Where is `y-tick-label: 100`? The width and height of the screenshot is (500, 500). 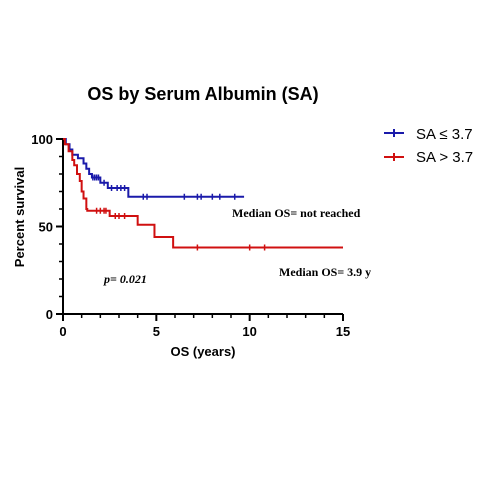 y-tick-label: 100 is located at coordinates (42, 139).